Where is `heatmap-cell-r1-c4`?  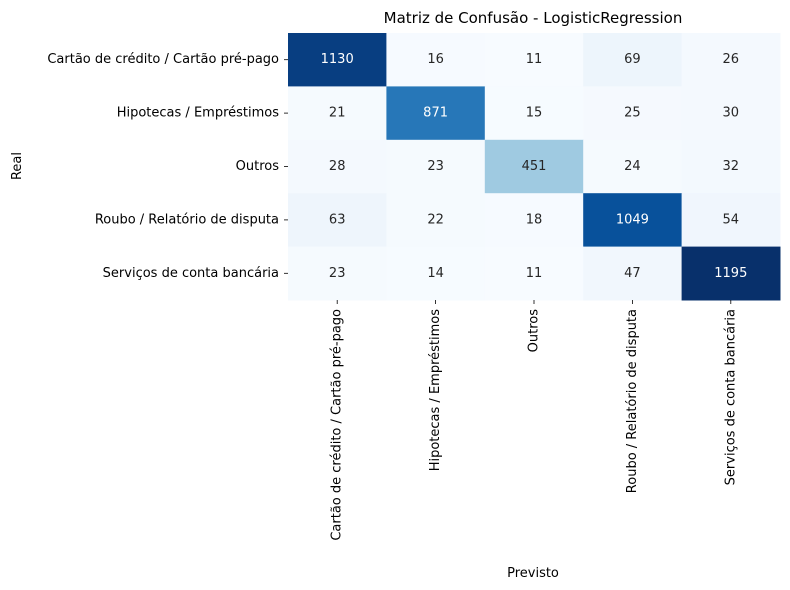 heatmap-cell-r1-c4 is located at coordinates (731, 113).